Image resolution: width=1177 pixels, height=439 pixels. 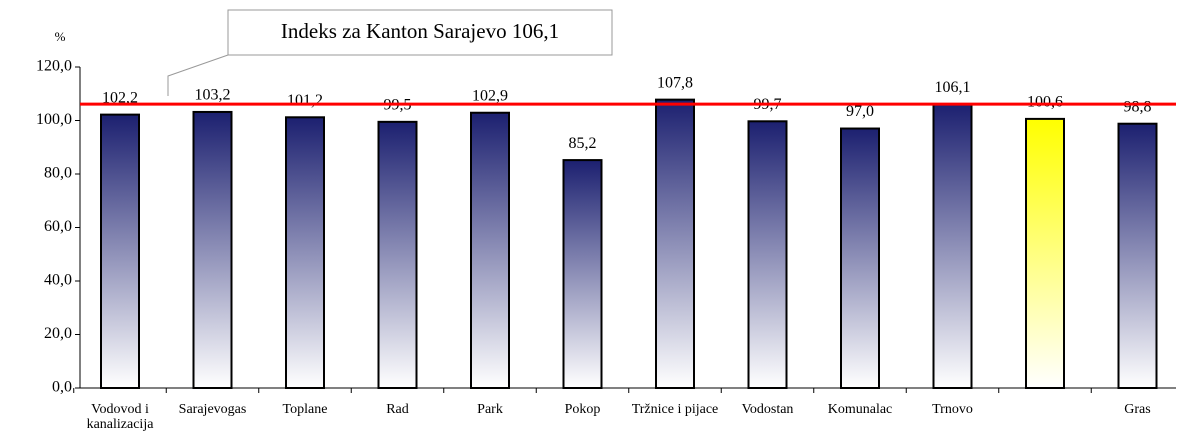 What do you see at coordinates (305, 100) in the screenshot?
I see `data-label: 101,2` at bounding box center [305, 100].